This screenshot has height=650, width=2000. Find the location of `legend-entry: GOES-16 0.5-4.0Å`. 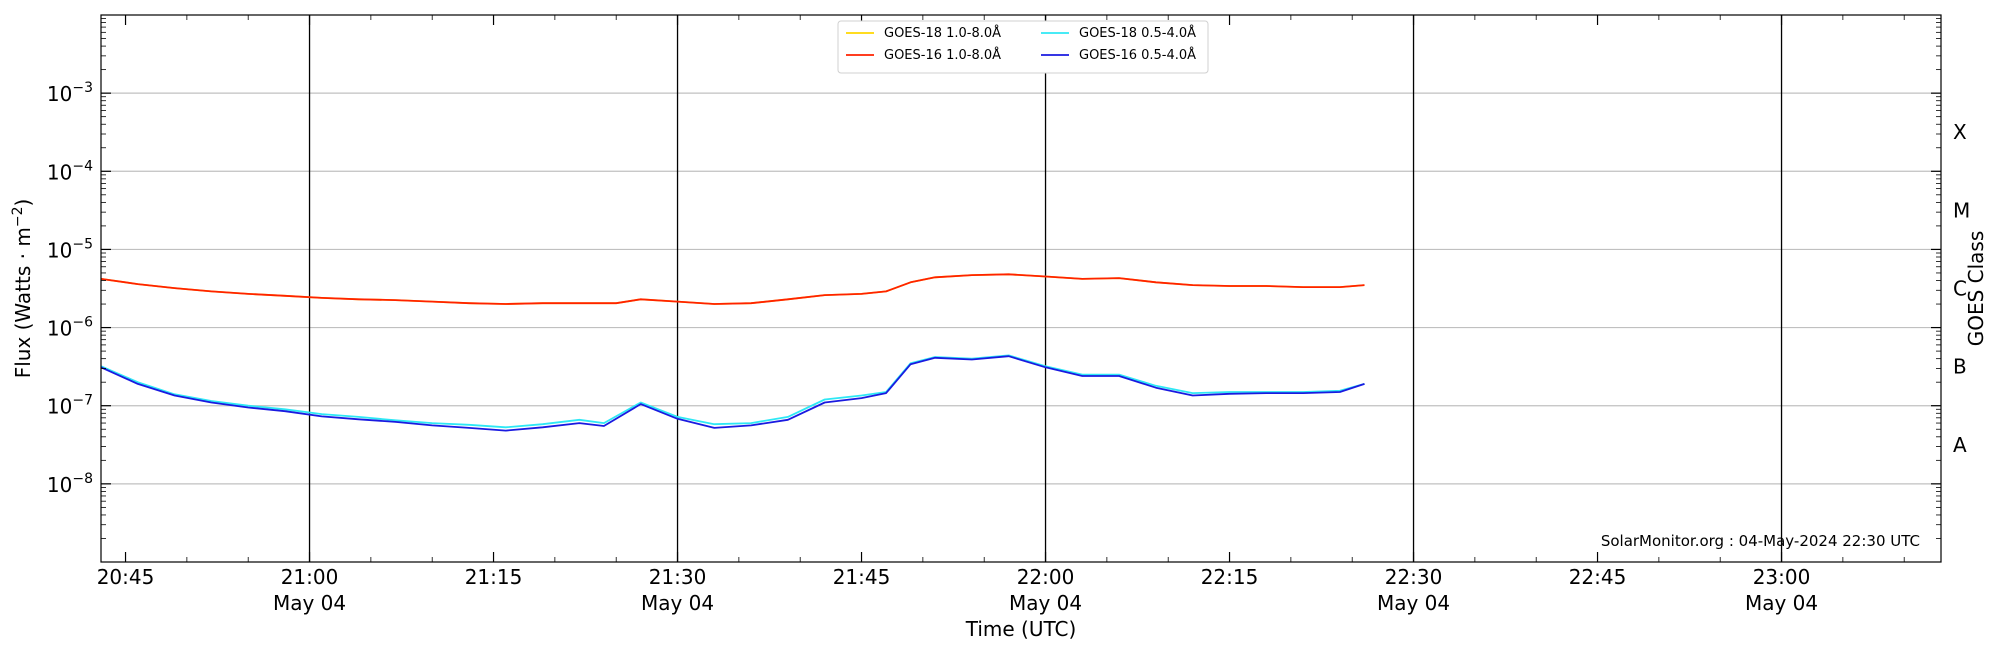

legend-entry: GOES-16 0.5-4.0Å is located at coordinates (1137, 55).